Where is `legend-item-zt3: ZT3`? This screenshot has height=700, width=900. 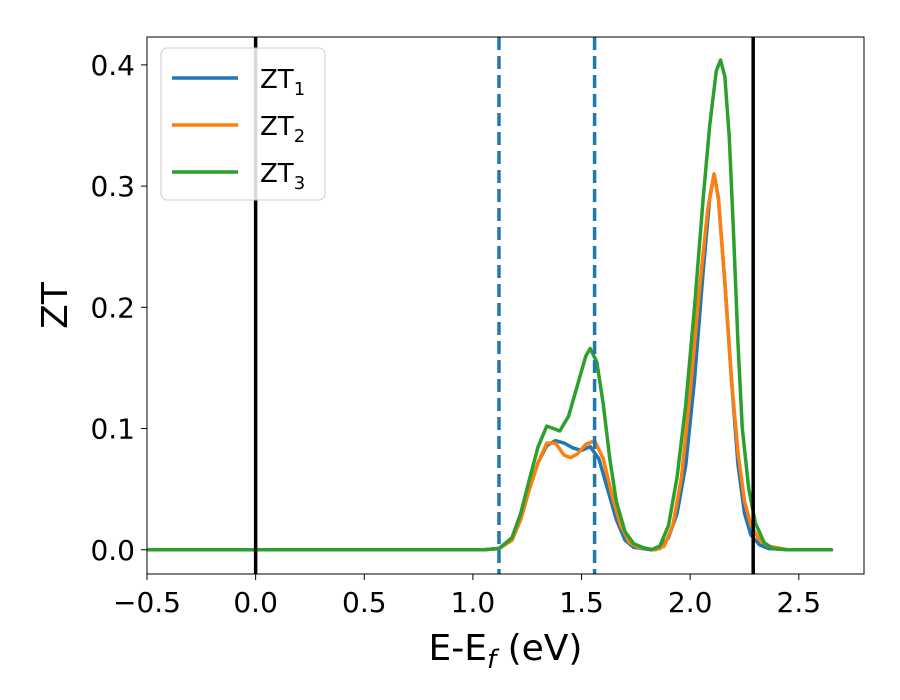 legend-item-zt3: ZT3 is located at coordinates (238, 176).